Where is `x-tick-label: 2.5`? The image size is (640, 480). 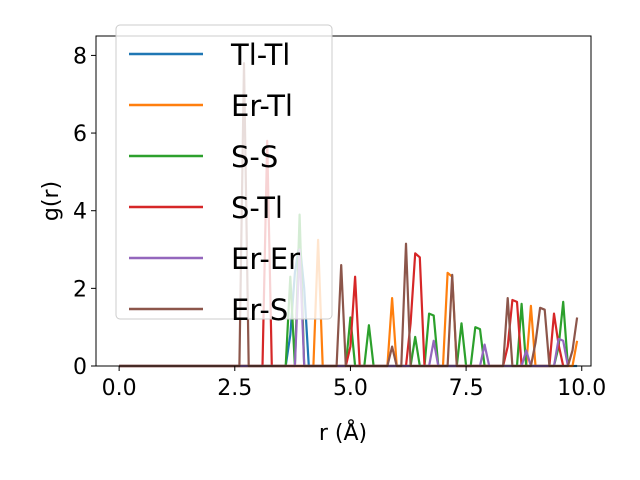 x-tick-label: 2.5 is located at coordinates (234, 388).